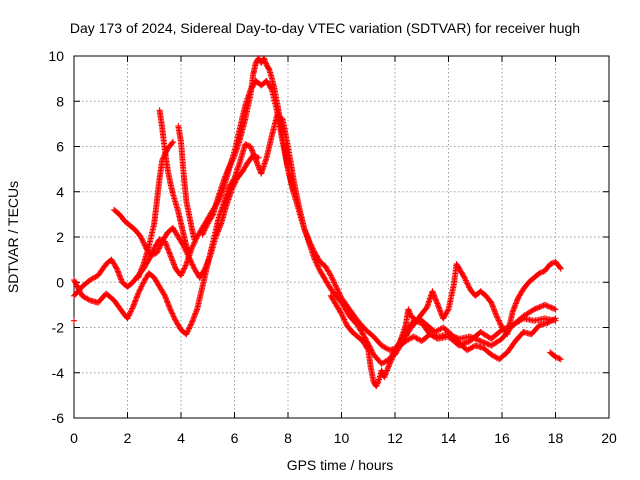 The image size is (640, 480). Describe the element at coordinates (58, 328) in the screenshot. I see `y-tick-label: -2` at that location.